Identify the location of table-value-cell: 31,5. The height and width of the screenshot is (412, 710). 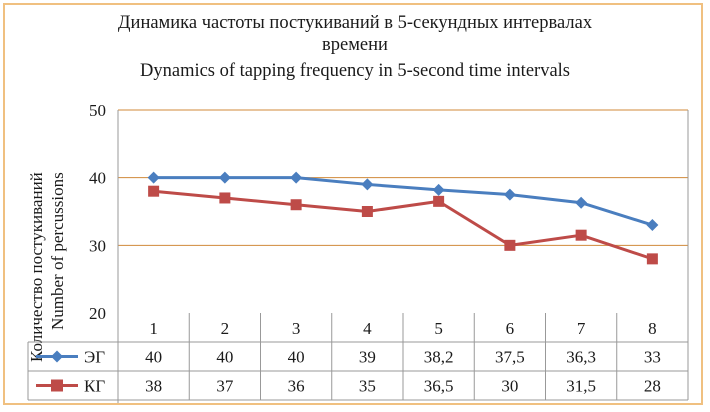
(581, 386).